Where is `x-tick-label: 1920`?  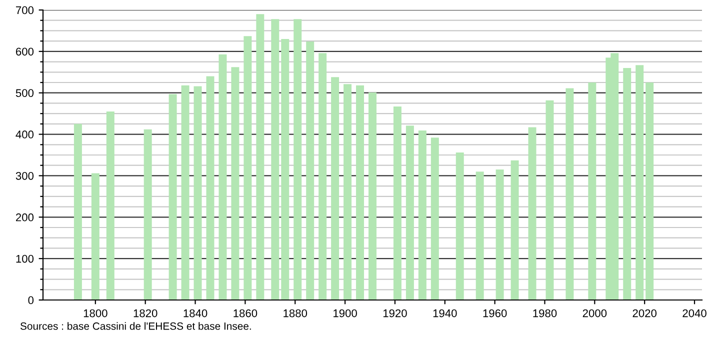
x-tick-label: 1920 is located at coordinates (395, 313).